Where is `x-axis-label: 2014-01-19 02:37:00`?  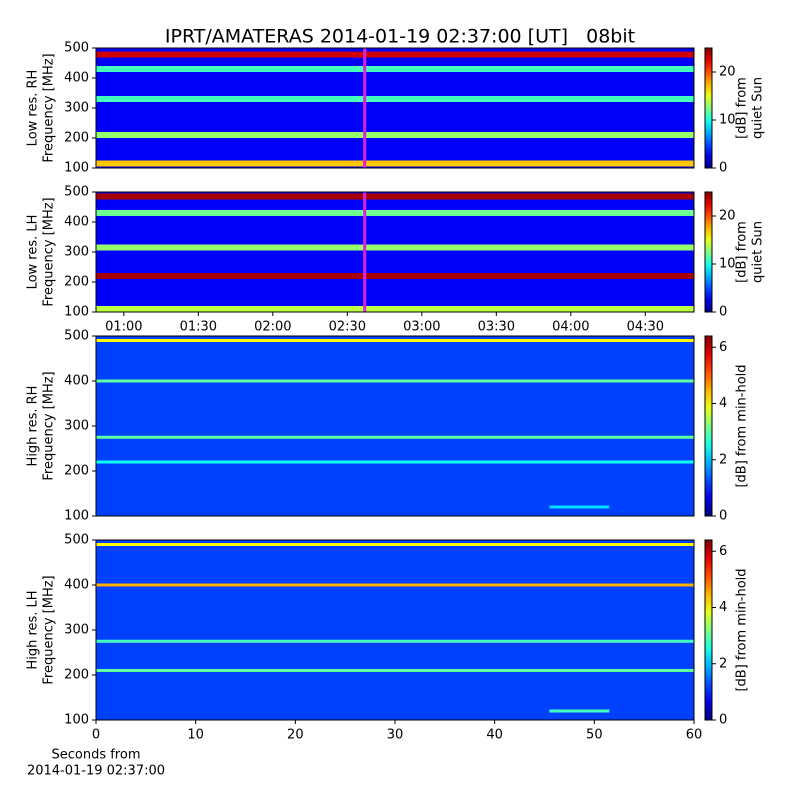 x-axis-label: 2014-01-19 02:37:00 is located at coordinates (96, 771).